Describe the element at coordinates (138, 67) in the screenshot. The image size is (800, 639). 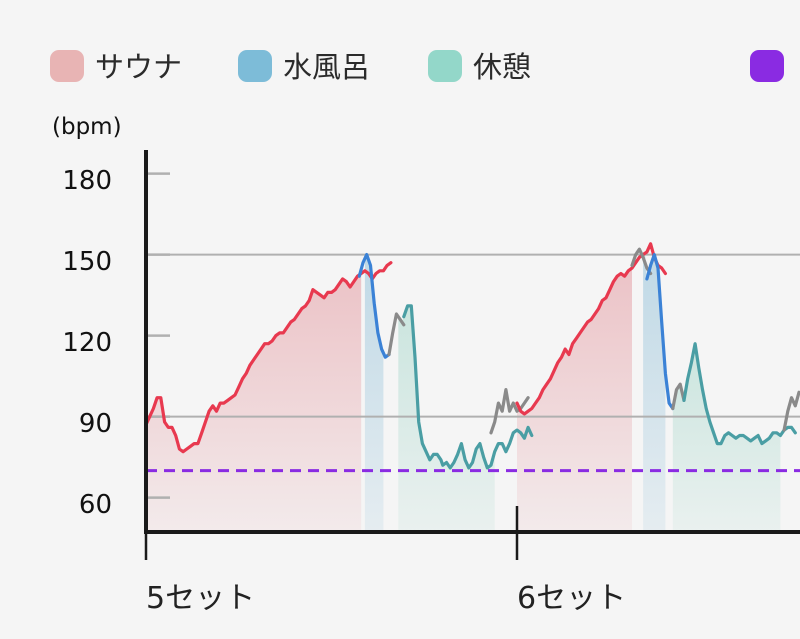
I see `legend-label-sauna: サウナ` at that location.